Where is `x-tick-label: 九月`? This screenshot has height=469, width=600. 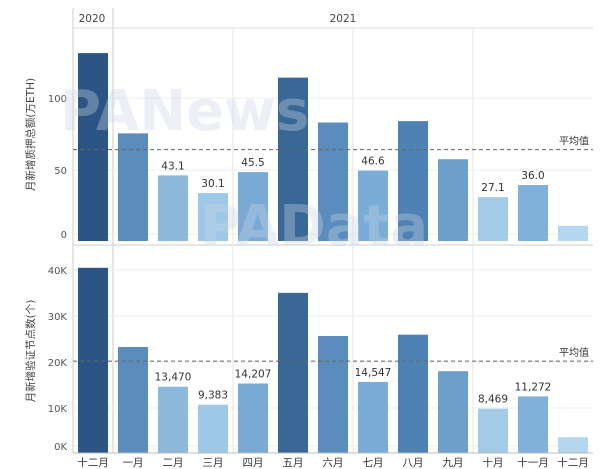
x-tick-label: 九月 is located at coordinates (453, 463).